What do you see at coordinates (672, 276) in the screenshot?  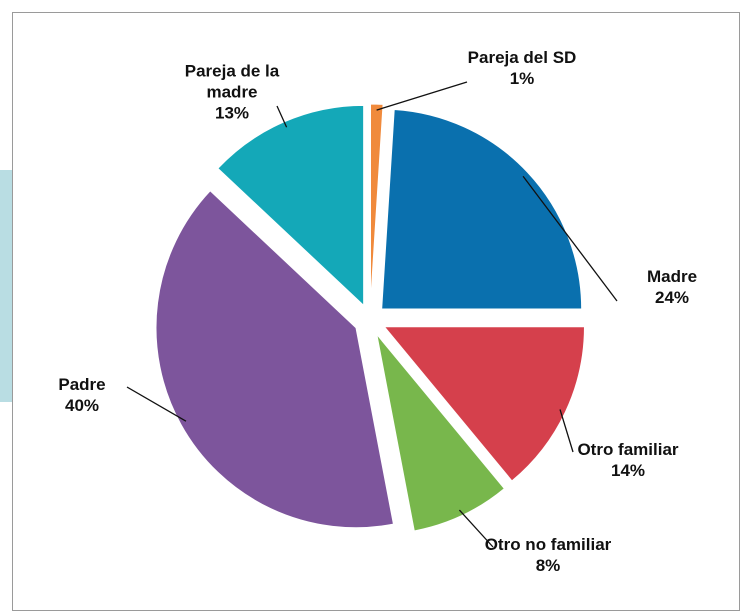 I see `label-name: Madre` at bounding box center [672, 276].